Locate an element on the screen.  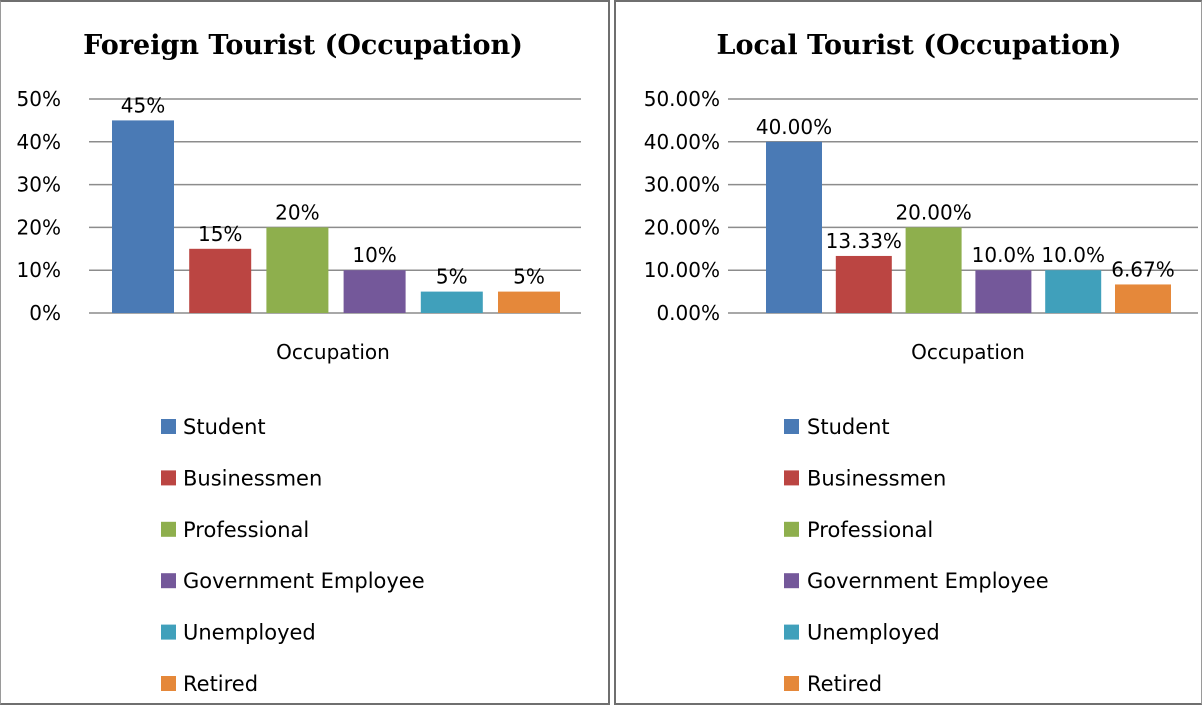
data-label: 10% is located at coordinates (374, 255).